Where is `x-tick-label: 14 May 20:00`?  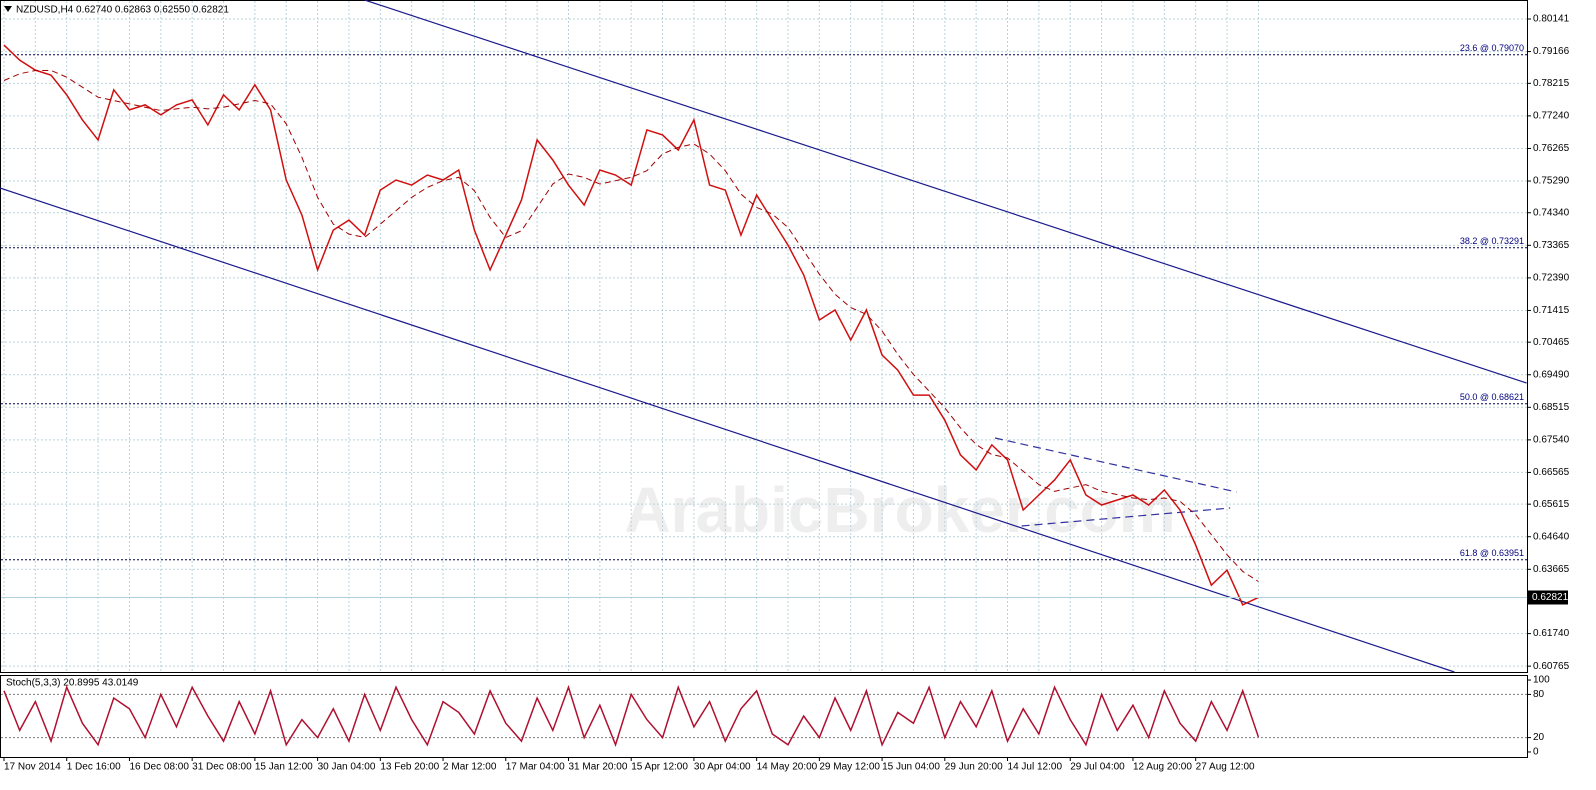 x-tick-label: 14 May 20:00 is located at coordinates (787, 767).